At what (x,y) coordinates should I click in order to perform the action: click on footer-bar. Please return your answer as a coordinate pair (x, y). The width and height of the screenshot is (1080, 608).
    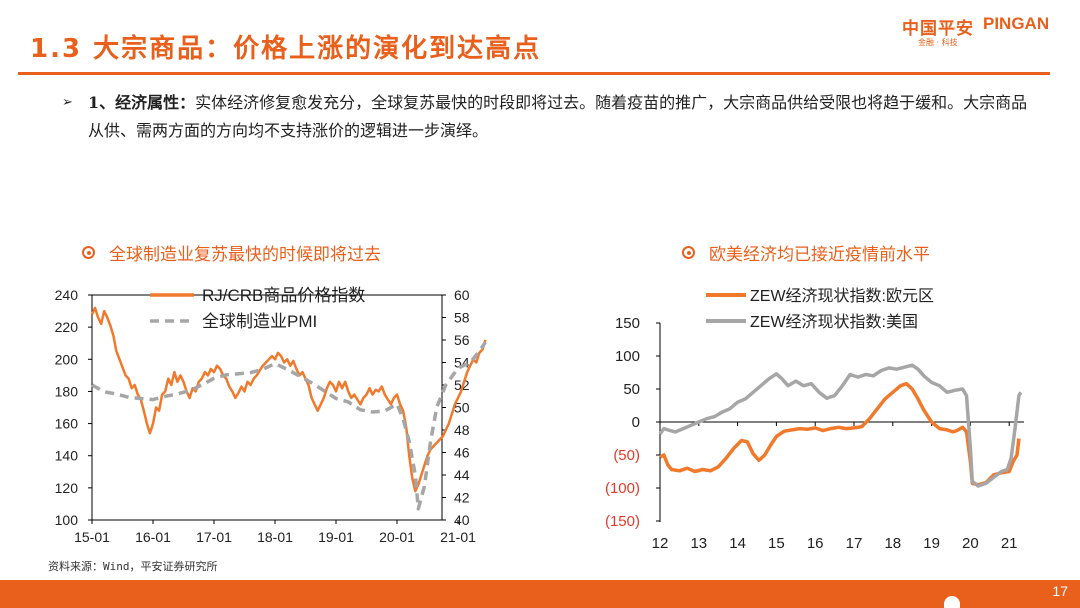
    Looking at the image, I should click on (540, 594).